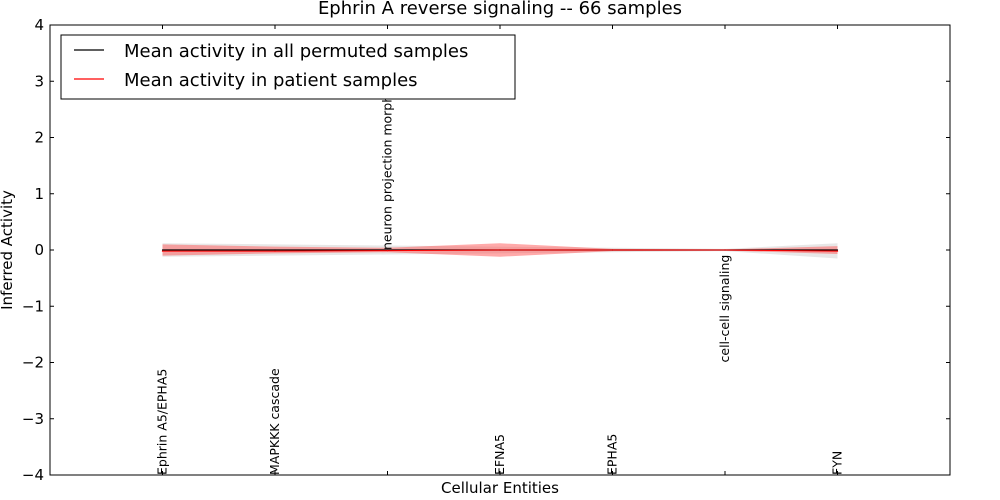 The image size is (1000, 500). I want to click on y-tick-label: 4, so click(39, 25).